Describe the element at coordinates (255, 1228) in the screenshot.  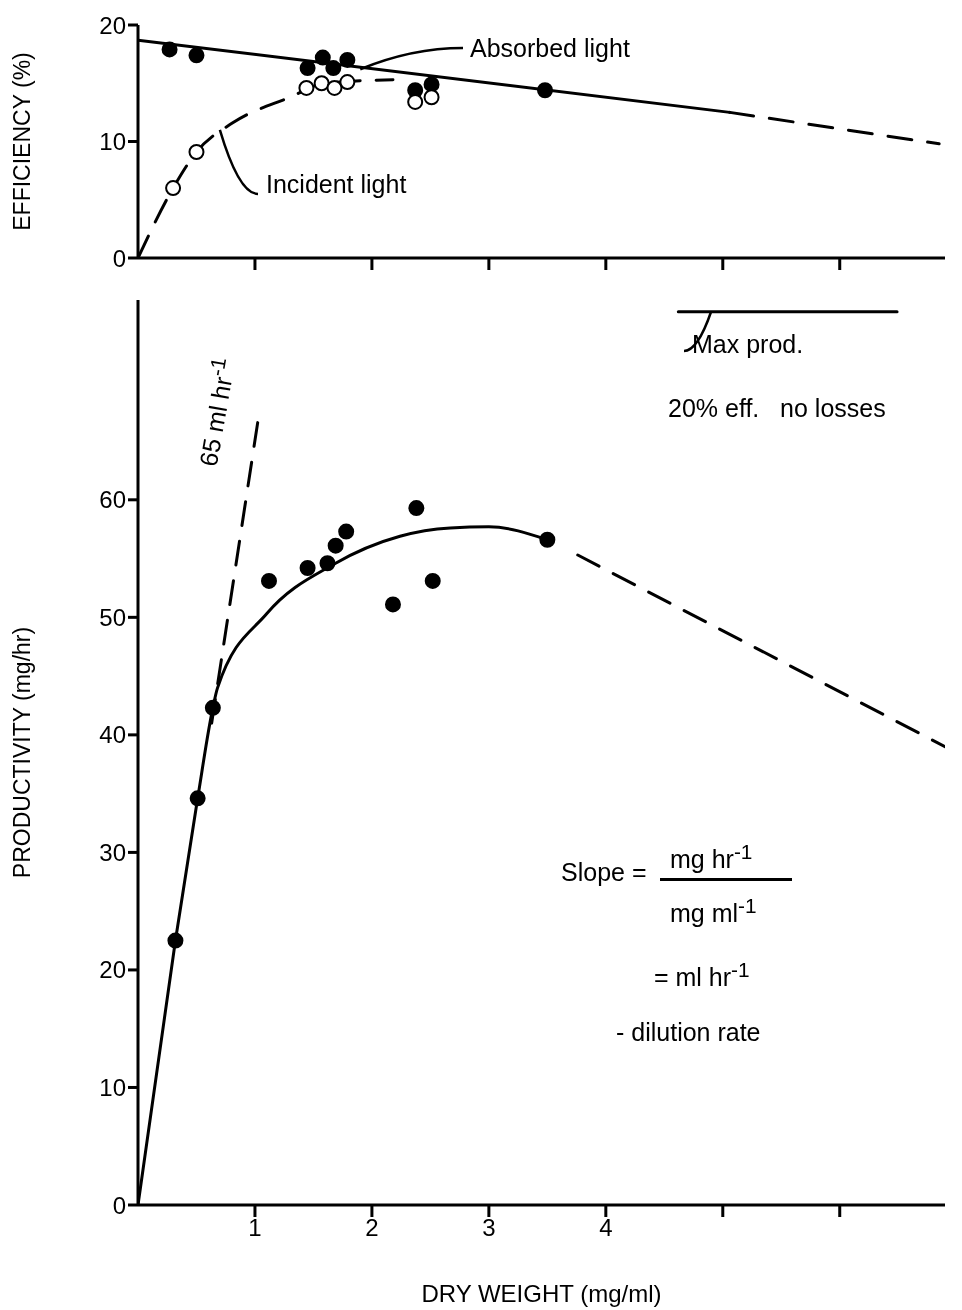
I see `x-tick-label: 1` at that location.